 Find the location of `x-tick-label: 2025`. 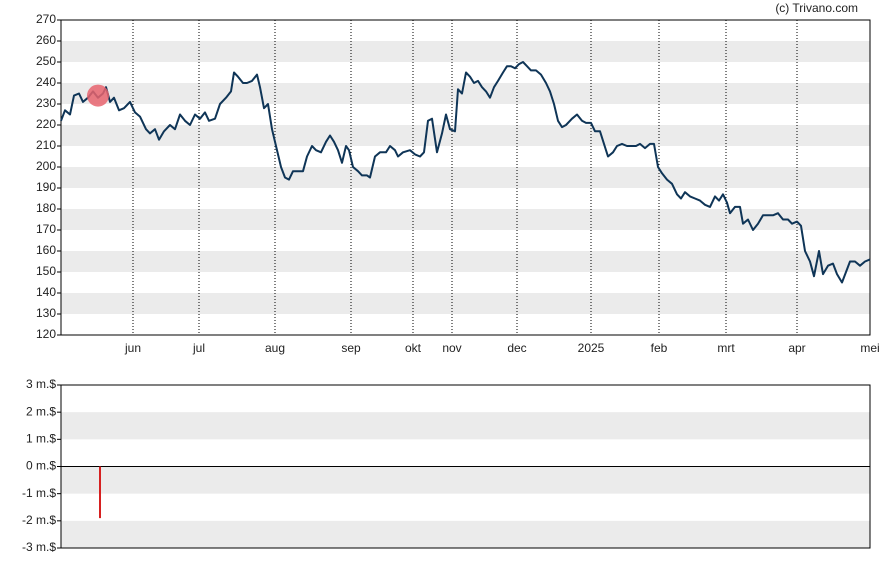

x-tick-label: 2025 is located at coordinates (591, 348).